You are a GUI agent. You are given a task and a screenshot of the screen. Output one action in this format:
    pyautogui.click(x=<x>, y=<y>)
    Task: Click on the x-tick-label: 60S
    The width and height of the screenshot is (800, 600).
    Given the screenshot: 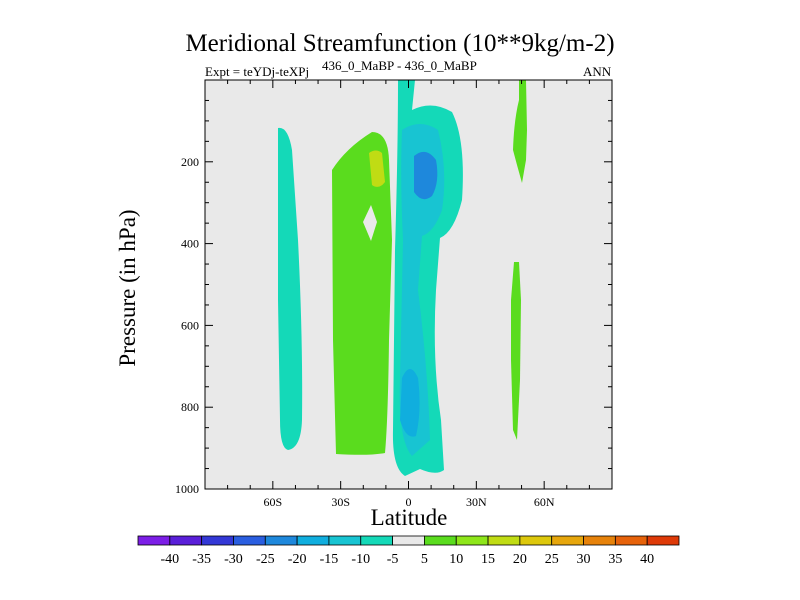 What is the action you would take?
    pyautogui.click(x=272, y=502)
    